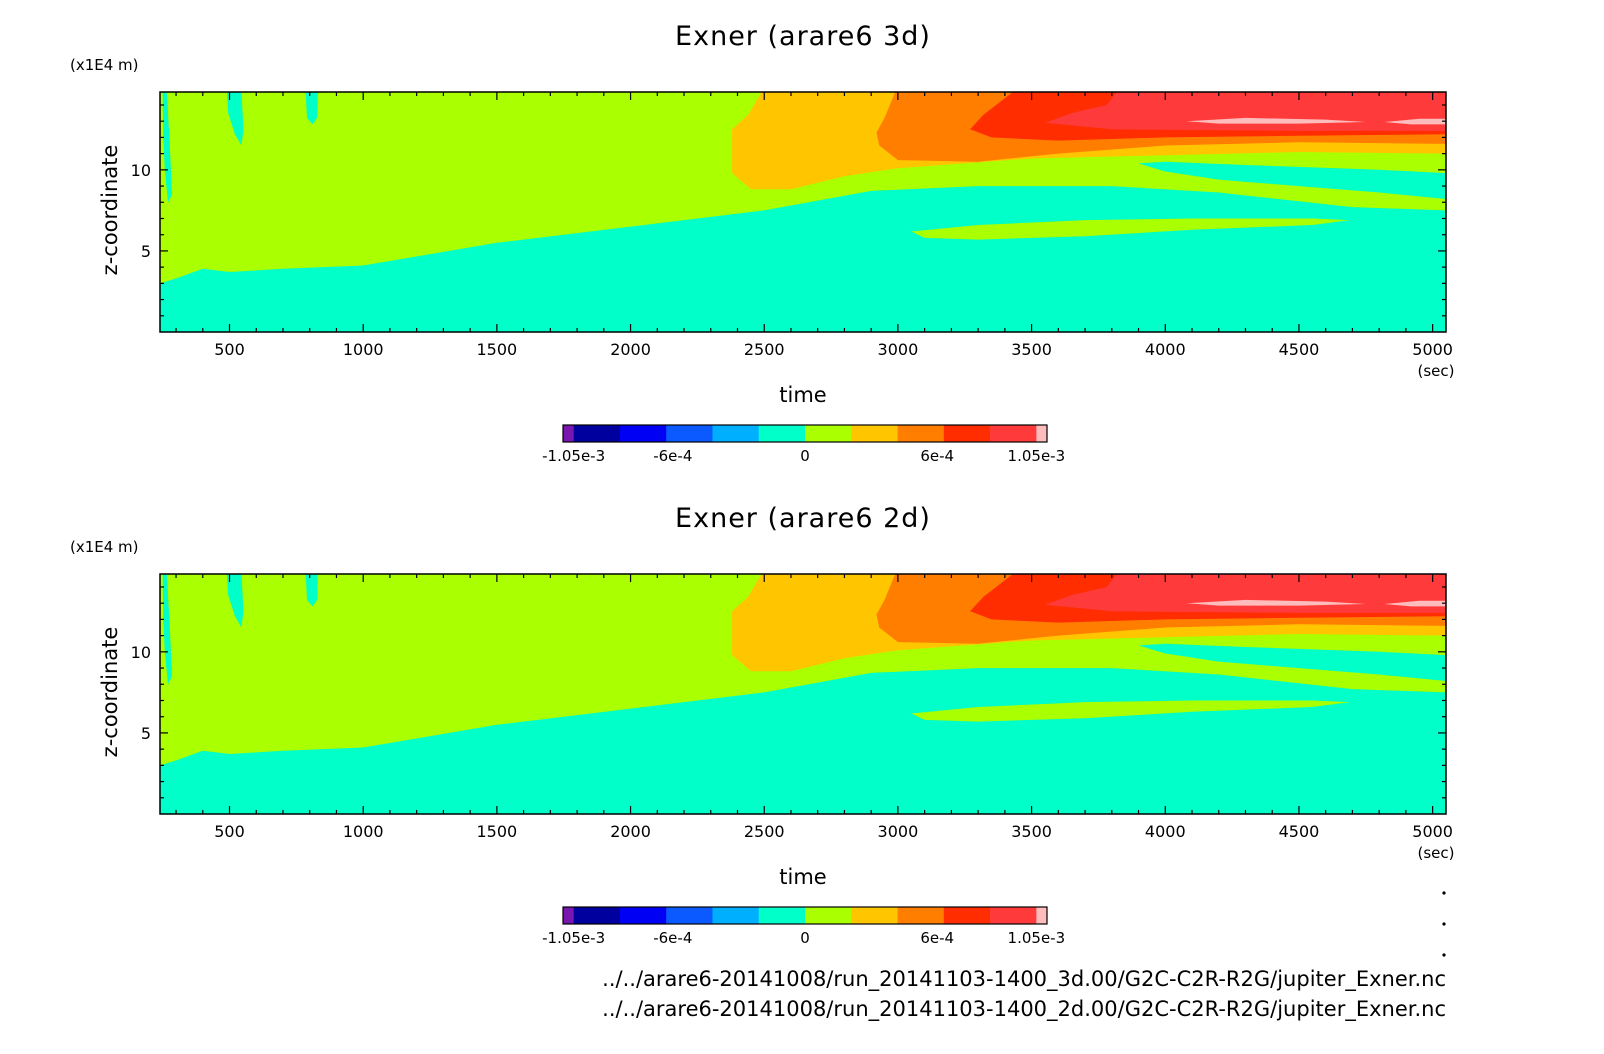 Image resolution: width=1604 pixels, height=1054 pixels. I want to click on chart-title: Exner (arare6 3d), so click(803, 36).